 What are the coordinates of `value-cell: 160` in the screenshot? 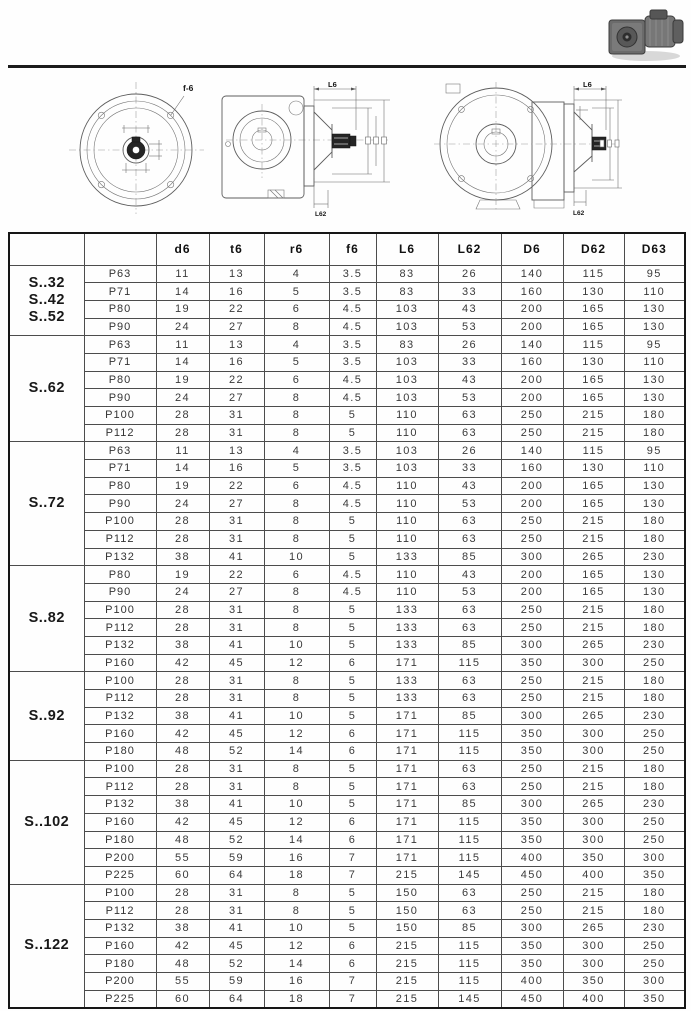 It's located at (532, 362).